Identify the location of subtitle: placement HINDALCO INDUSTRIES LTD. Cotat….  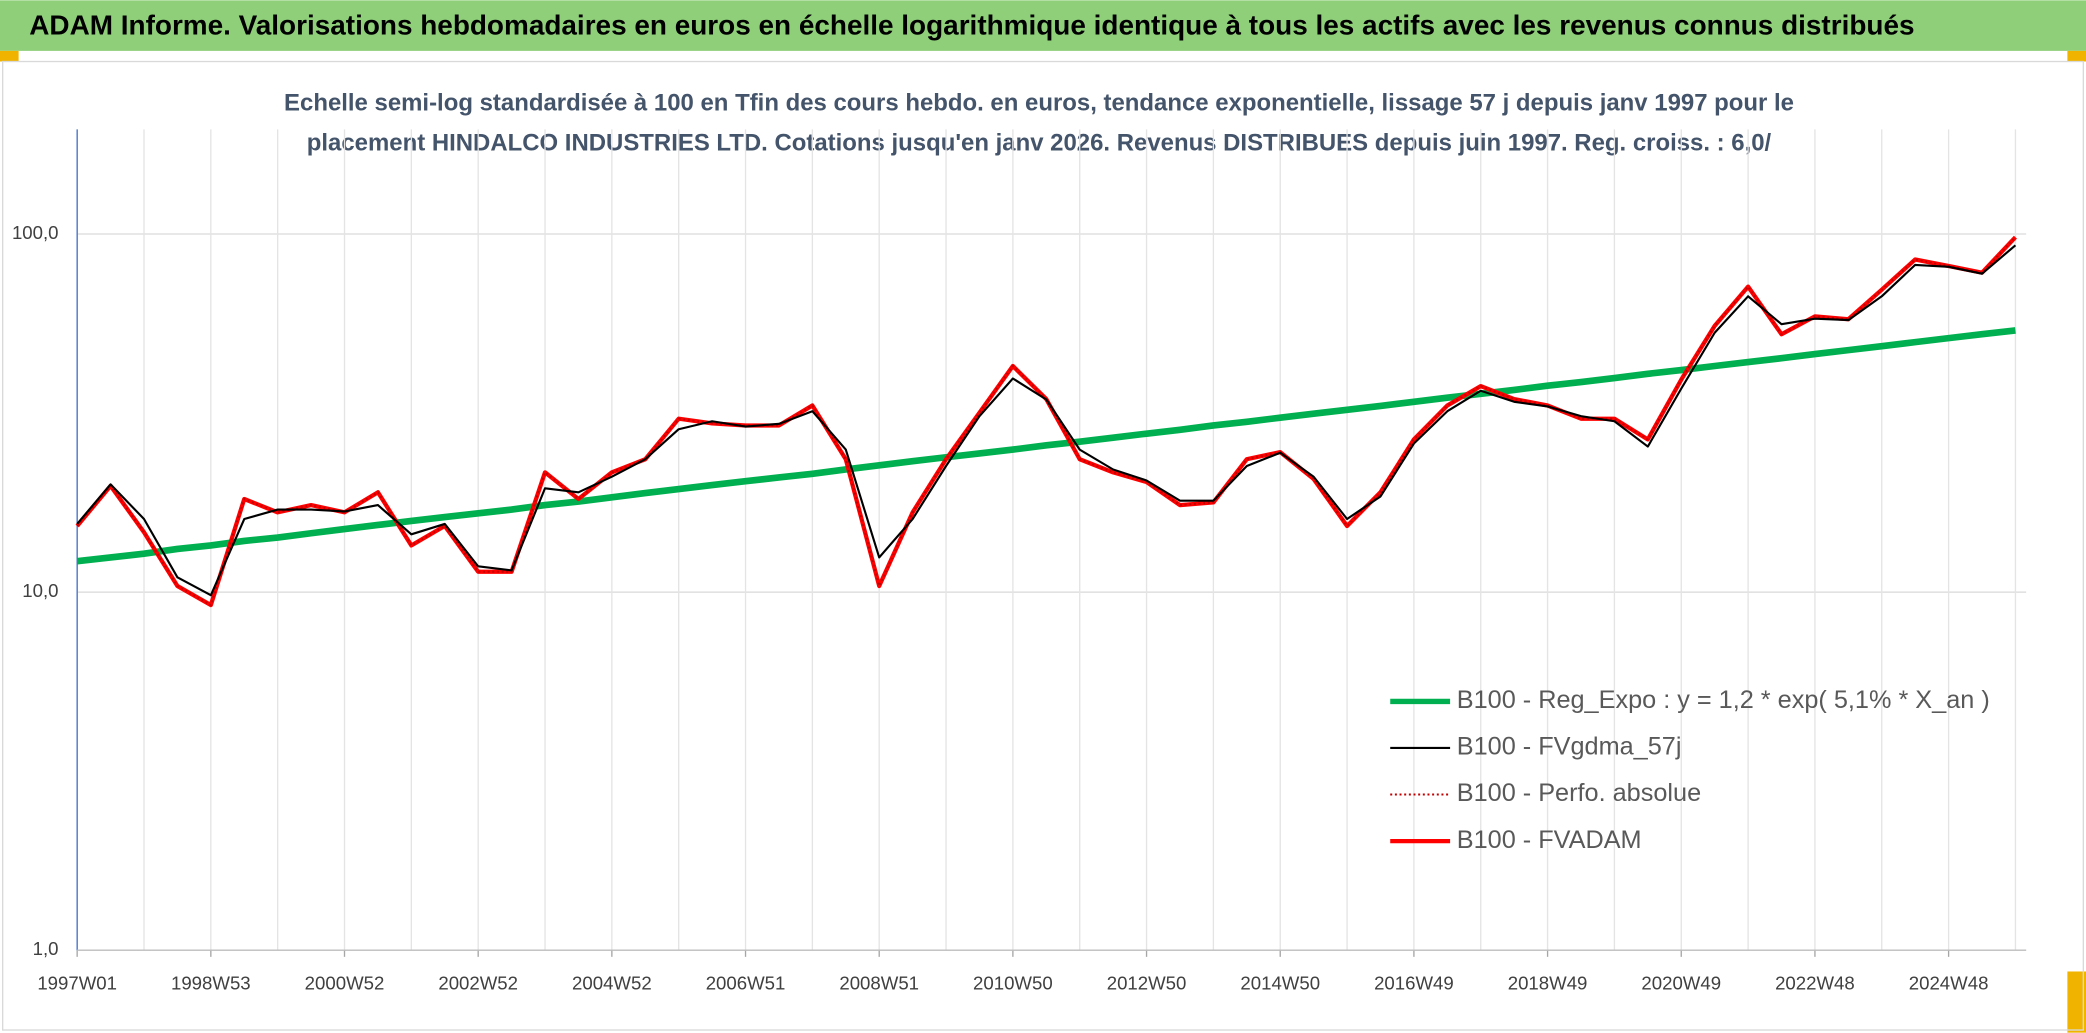
(1039, 142).